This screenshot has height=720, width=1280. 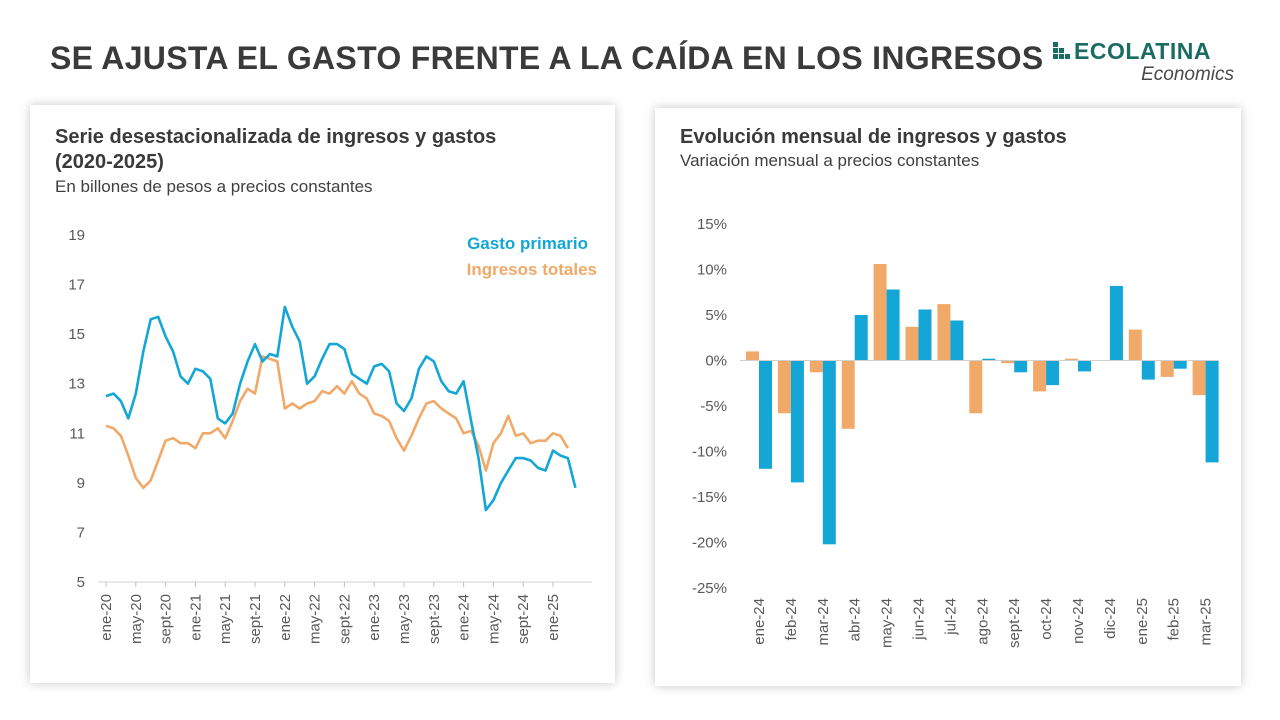 I want to click on x-tick-label: ene-21, so click(x=195, y=617).